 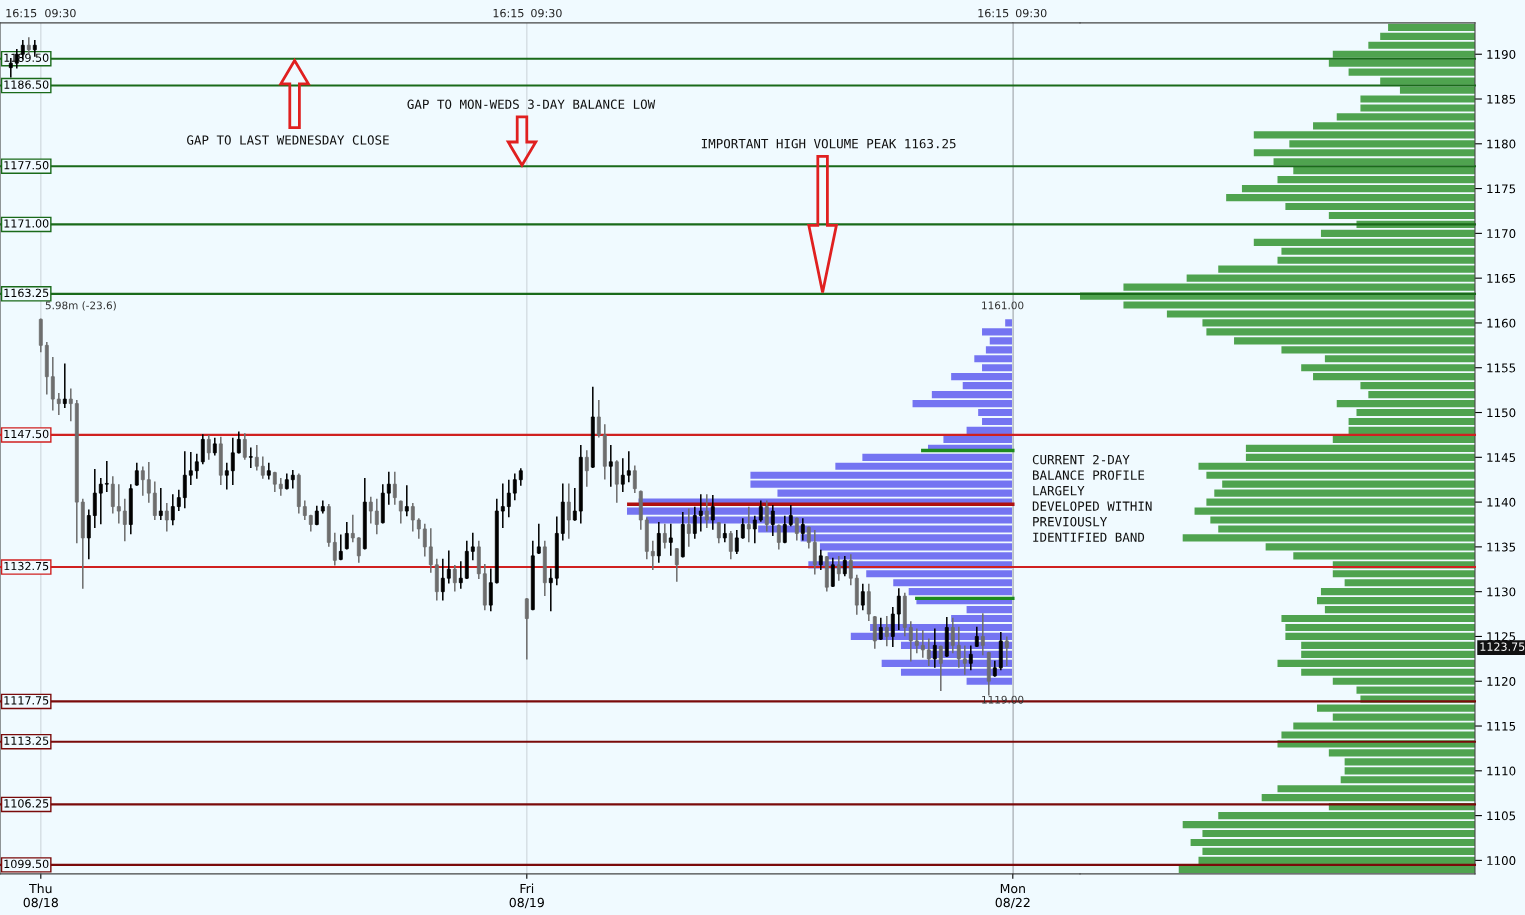 I want to click on ref-line-label: 1186.50, so click(x=26, y=84).